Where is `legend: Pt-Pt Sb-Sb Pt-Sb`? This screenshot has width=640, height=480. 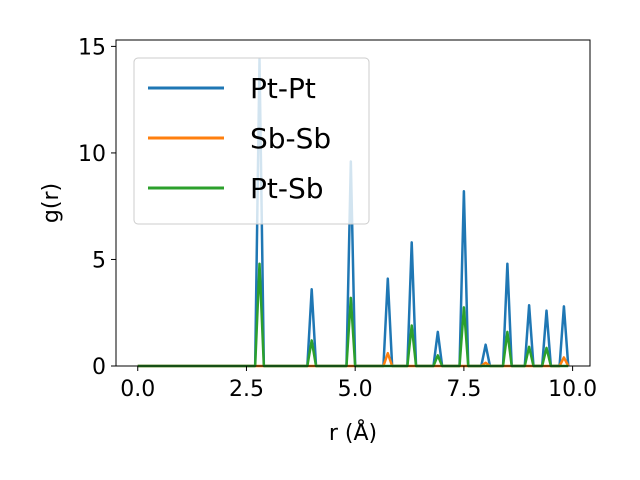 legend: Pt-Pt Sb-Sb Pt-Sb is located at coordinates (251, 141).